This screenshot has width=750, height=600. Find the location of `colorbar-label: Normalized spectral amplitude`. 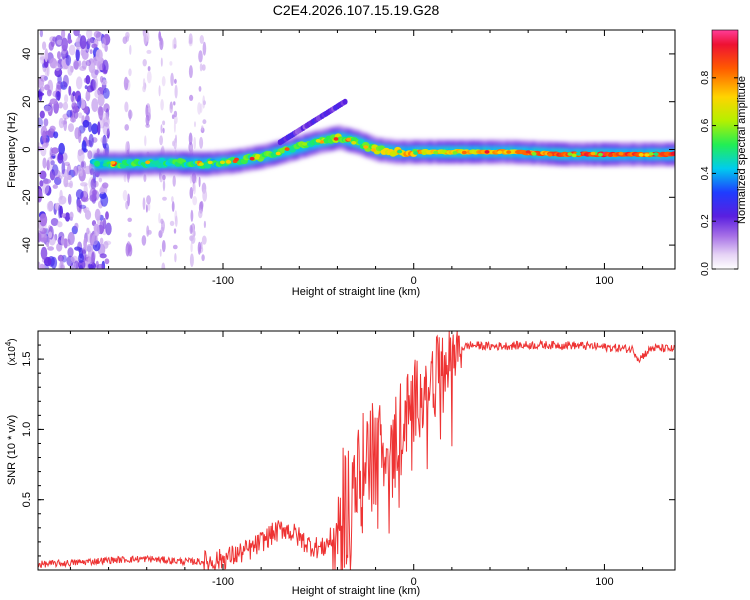

colorbar-label: Normalized spectral amplitude is located at coordinates (742, 150).